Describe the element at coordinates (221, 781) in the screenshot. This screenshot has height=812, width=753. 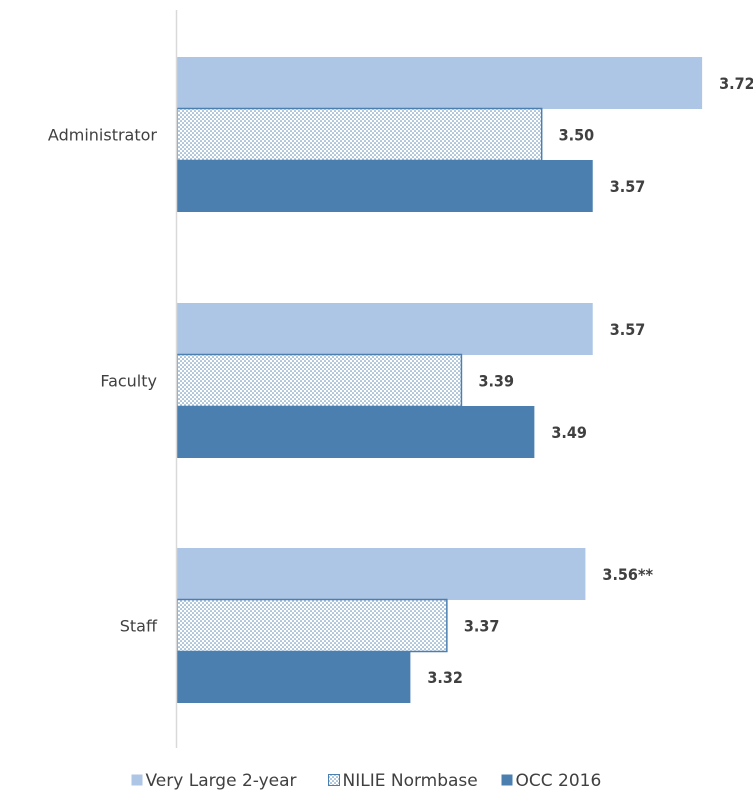
I see `legend-label-very-large-2-year: Very Large 2-year` at that location.